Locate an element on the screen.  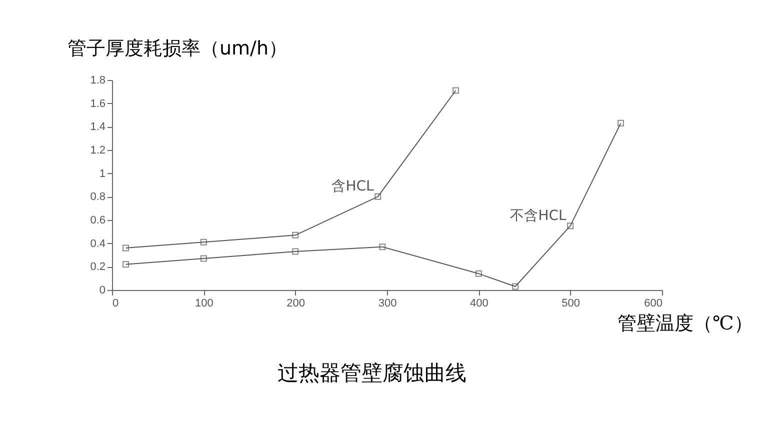
y-tick-label: 1.4 is located at coordinates (98, 127).